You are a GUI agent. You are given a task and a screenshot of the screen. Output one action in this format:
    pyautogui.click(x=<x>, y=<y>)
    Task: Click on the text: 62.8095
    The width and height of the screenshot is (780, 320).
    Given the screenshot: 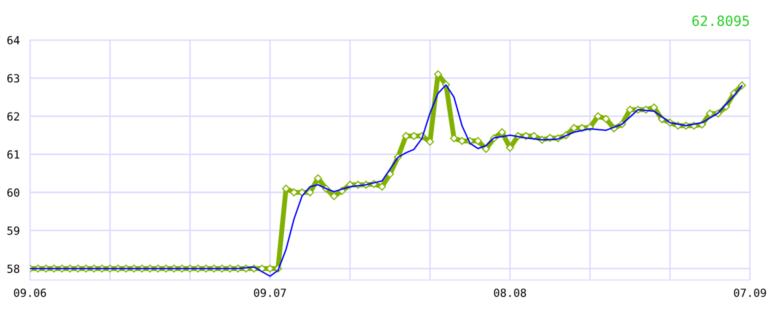 What is the action you would take?
    pyautogui.click(x=720, y=21)
    